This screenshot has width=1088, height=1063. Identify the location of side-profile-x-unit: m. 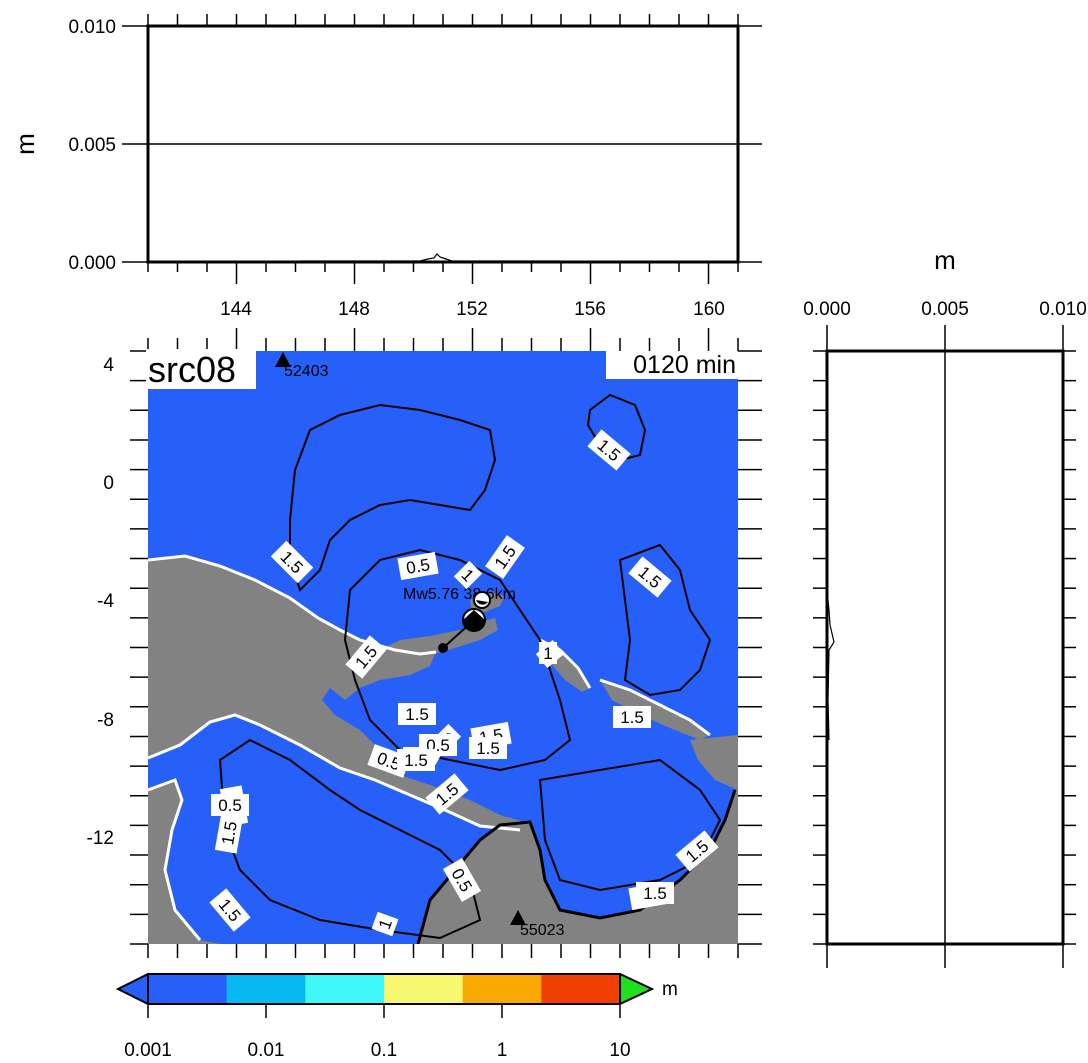
(945, 260).